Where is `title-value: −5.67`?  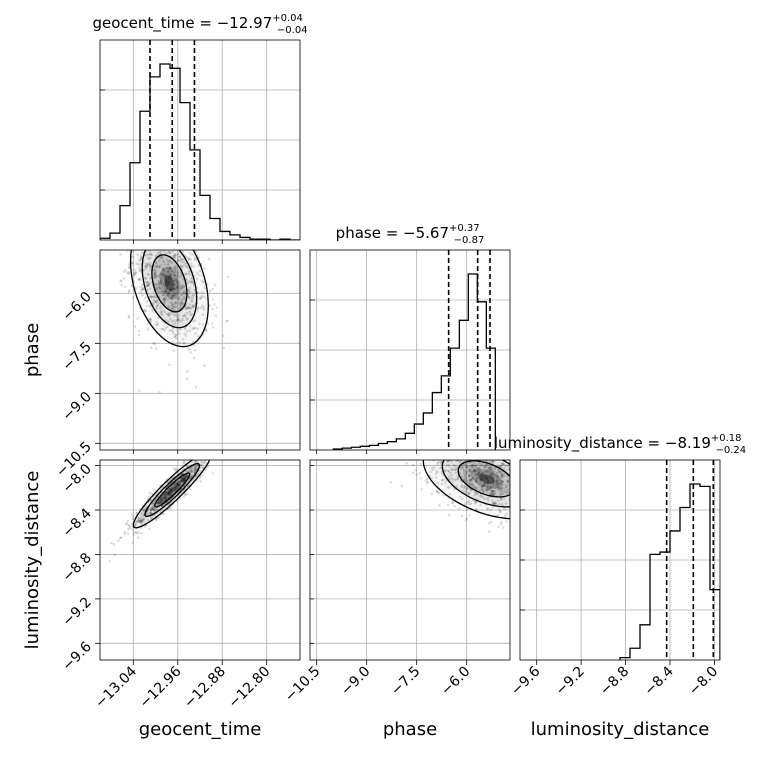
title-value: −5.67 is located at coordinates (426, 233).